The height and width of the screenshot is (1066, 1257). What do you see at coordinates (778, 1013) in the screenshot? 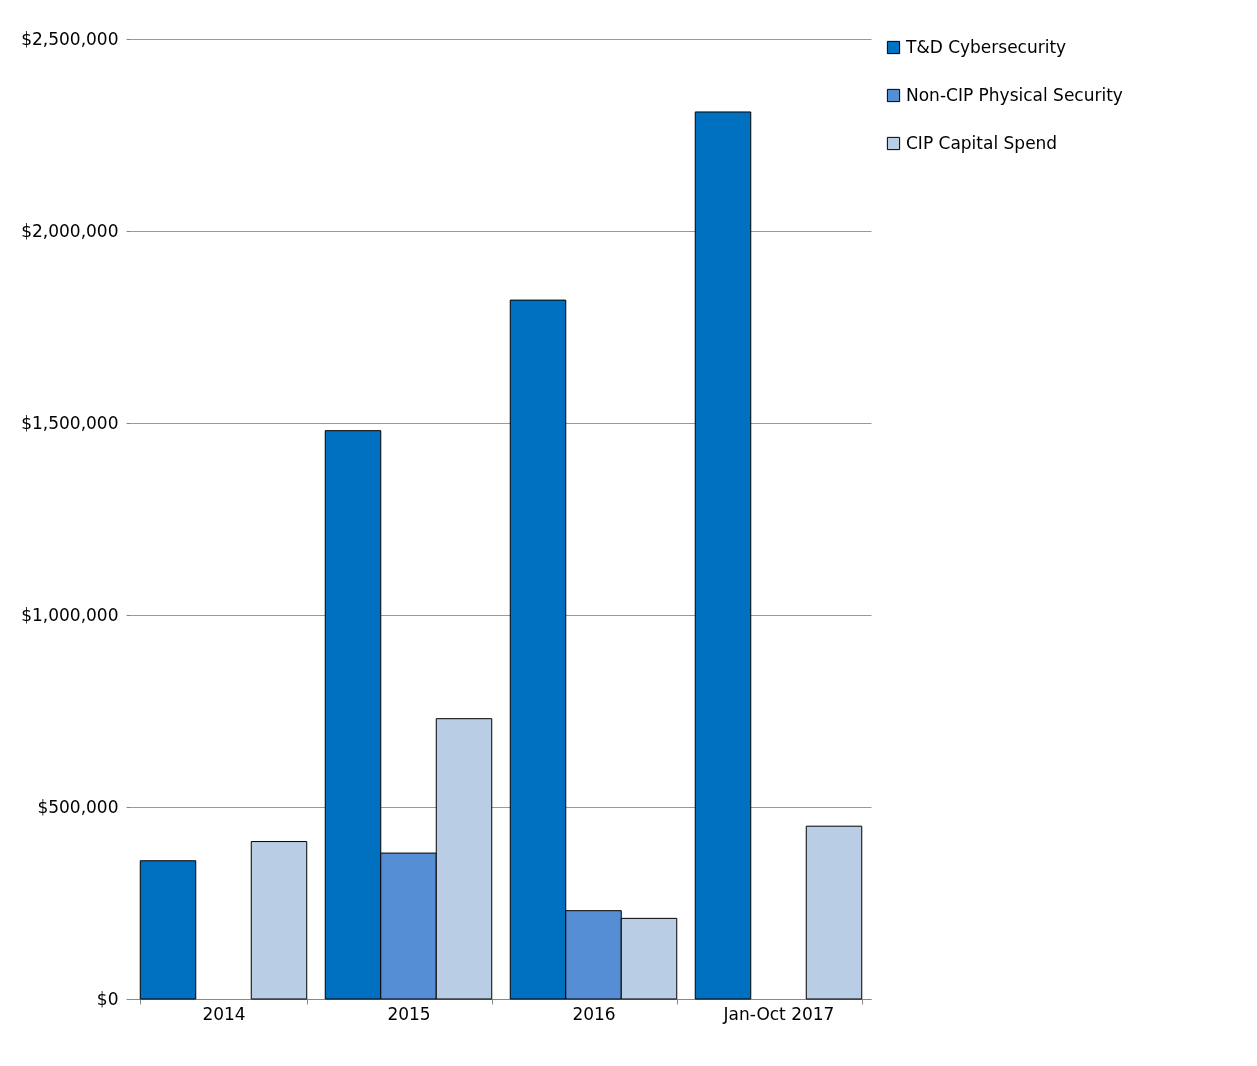
I see `x-tick-label: Jan-Oct 2017` at bounding box center [778, 1013].